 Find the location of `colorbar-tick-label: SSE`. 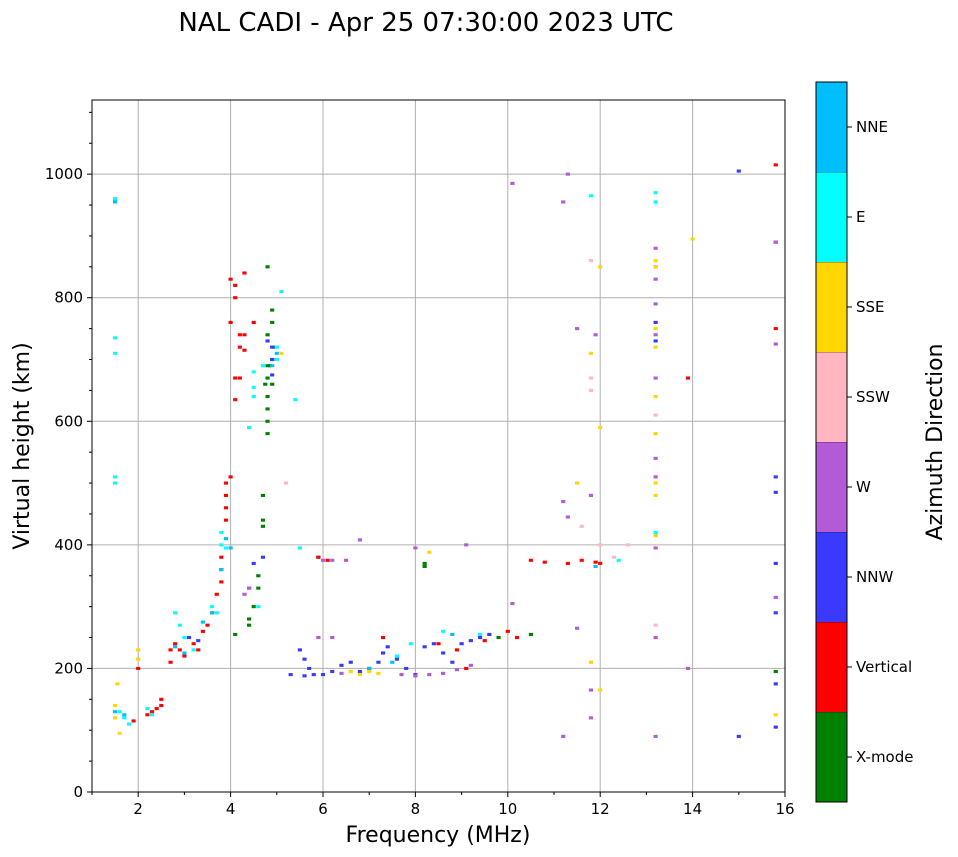

colorbar-tick-label: SSE is located at coordinates (870, 307).